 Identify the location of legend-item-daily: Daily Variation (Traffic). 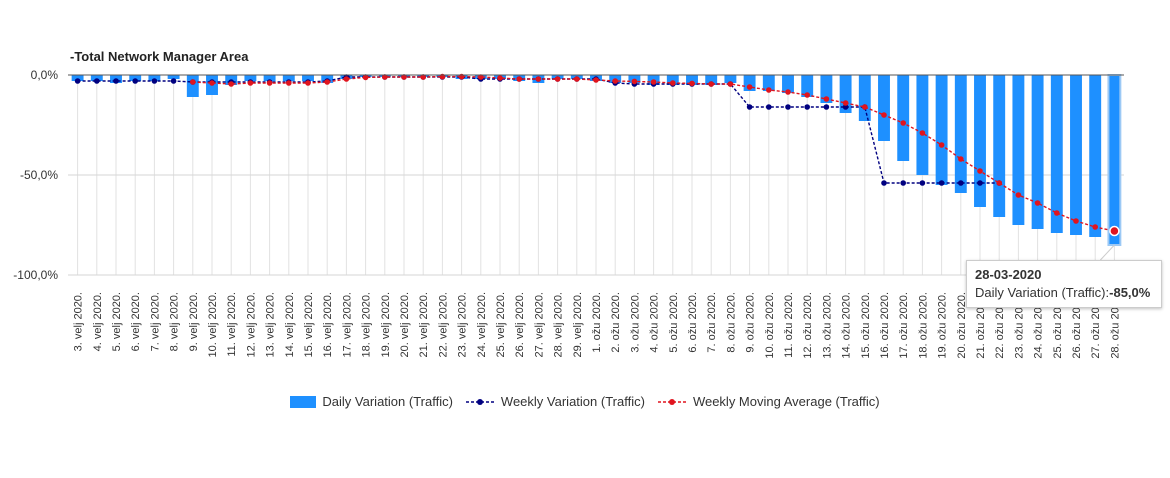
(371, 401).